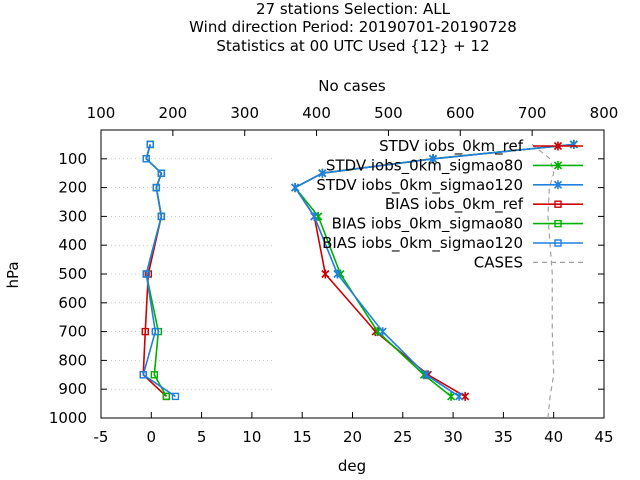  What do you see at coordinates (498, 262) in the screenshot?
I see `legend-label: CASES` at bounding box center [498, 262].